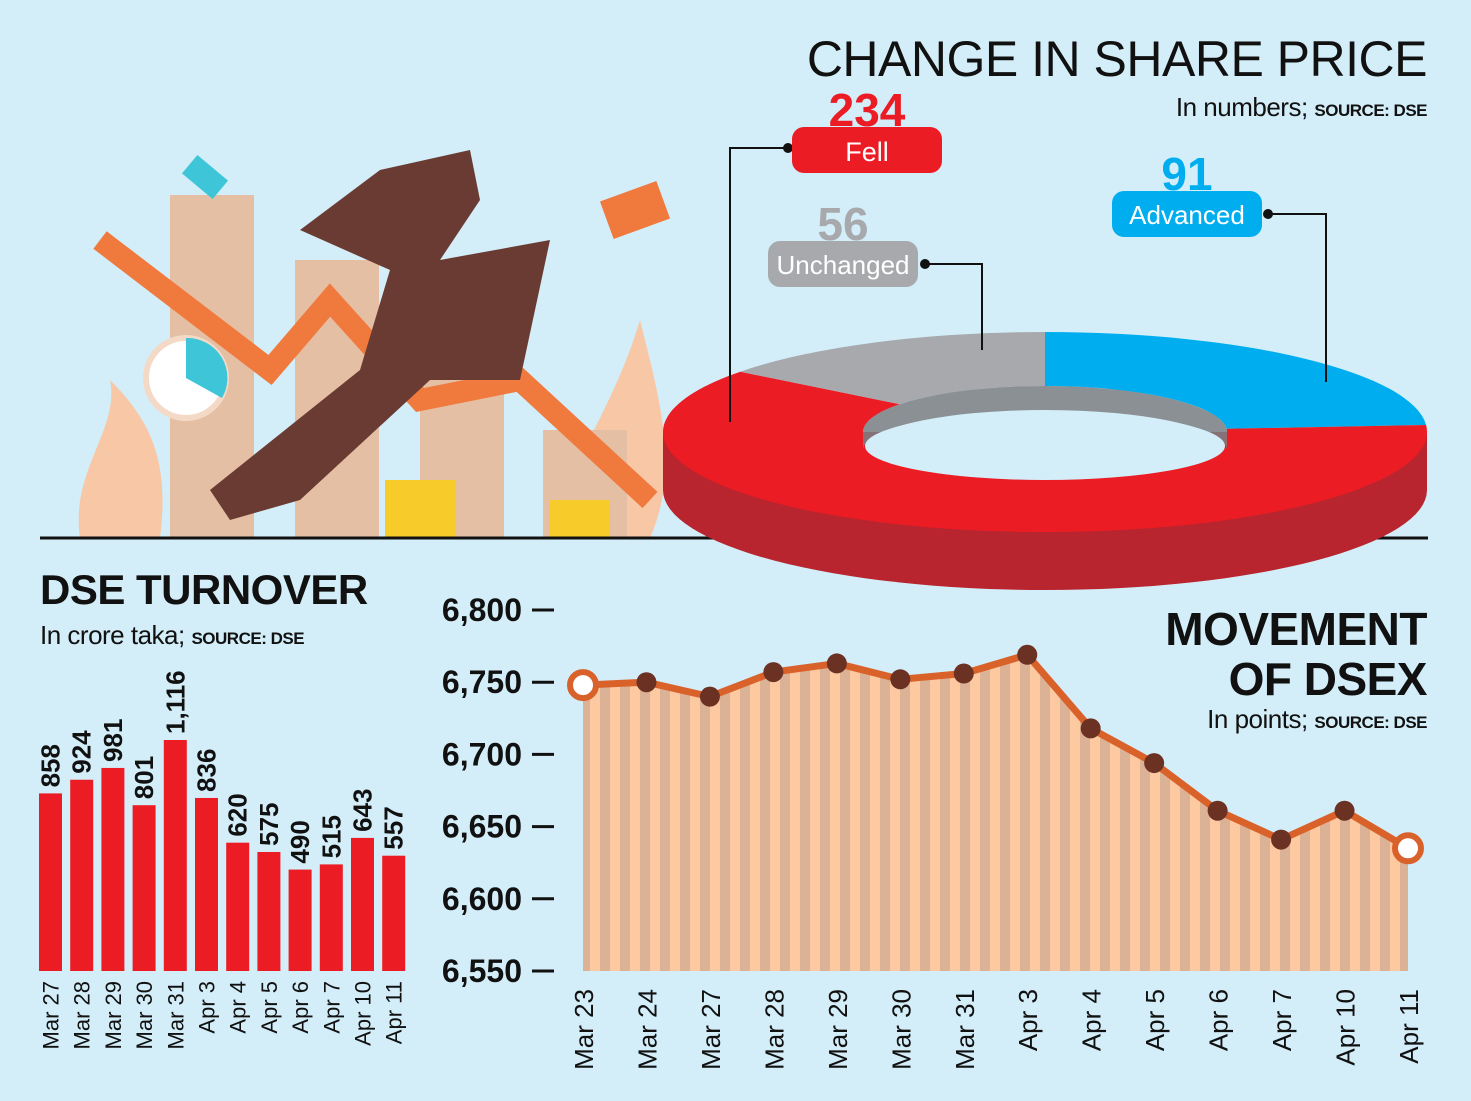  What do you see at coordinates (207, 1007) in the screenshot?
I see `bar-category-label: Apr 3` at bounding box center [207, 1007].